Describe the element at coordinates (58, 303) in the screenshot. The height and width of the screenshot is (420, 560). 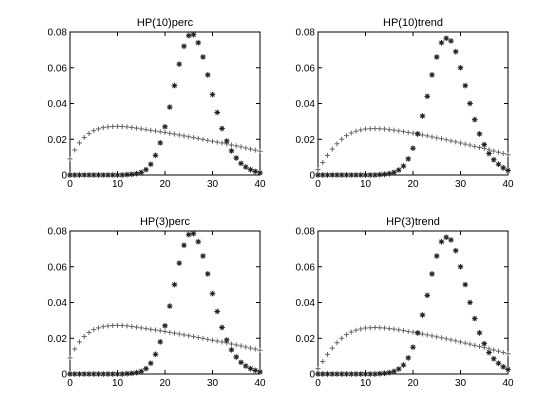
I see `y-tick-label: 0.04` at that location.